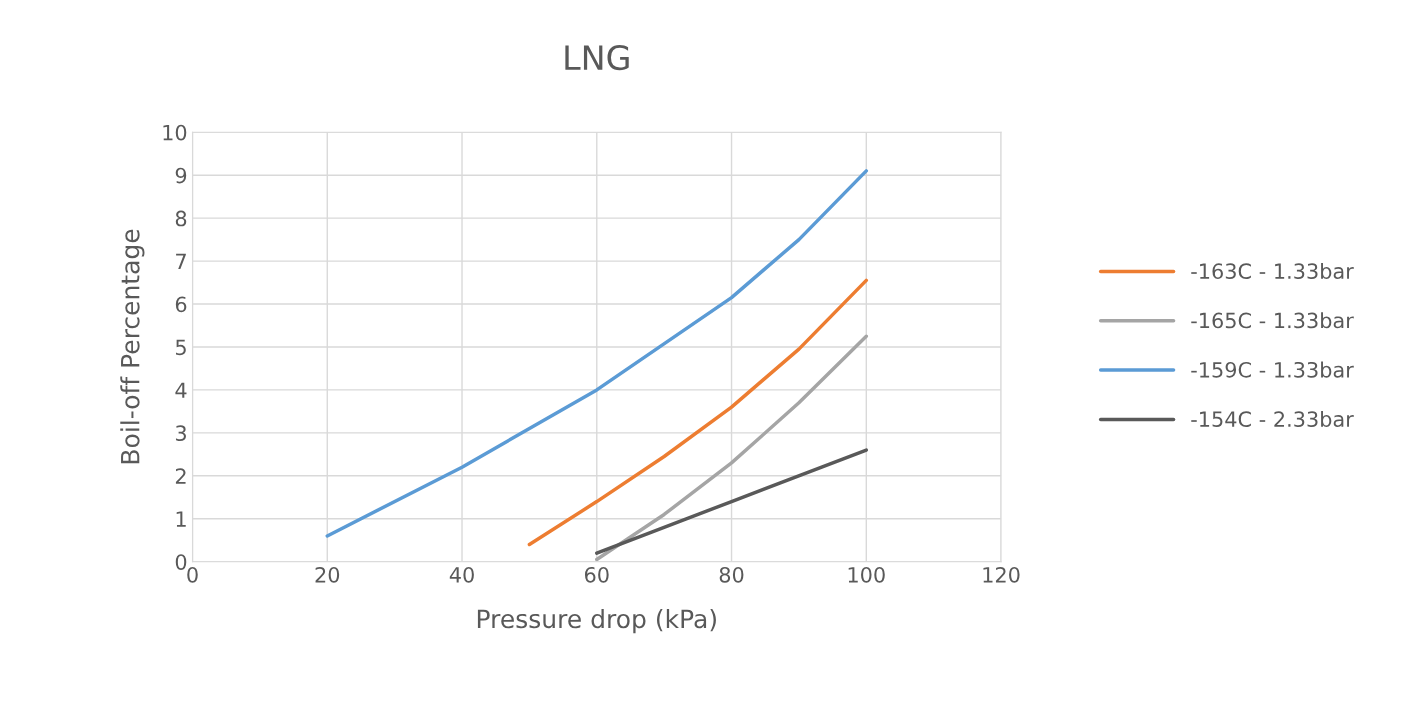 This screenshot has height=711, width=1426. I want to click on x-tick-label: 100, so click(866, 574).